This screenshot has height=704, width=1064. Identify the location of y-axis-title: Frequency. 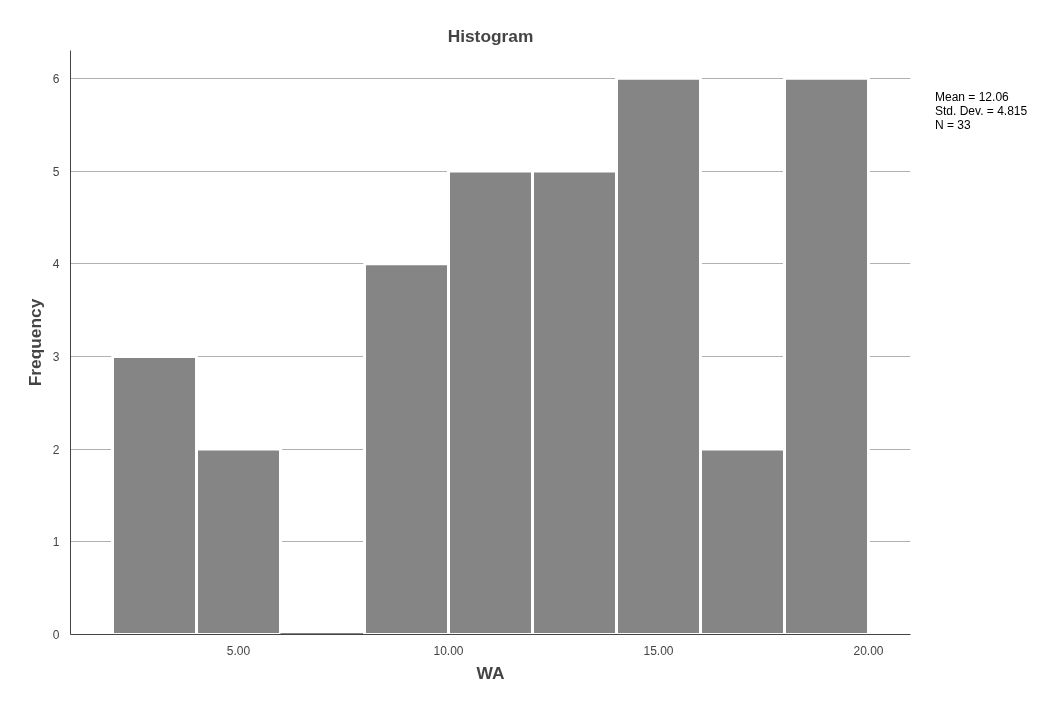
(34, 342).